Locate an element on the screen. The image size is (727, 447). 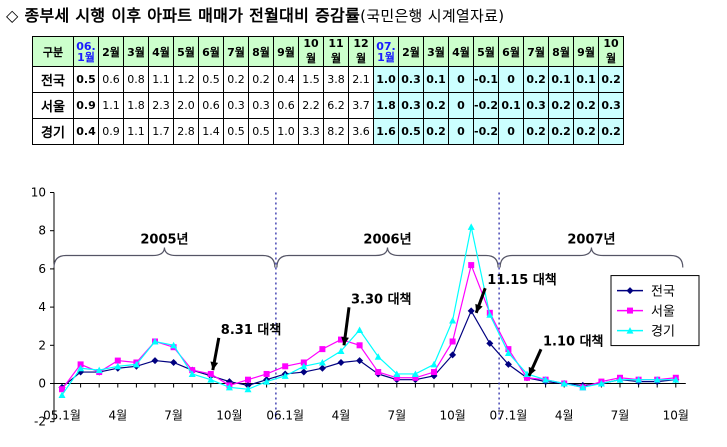
table-month-header: 6월 is located at coordinates (211, 51).